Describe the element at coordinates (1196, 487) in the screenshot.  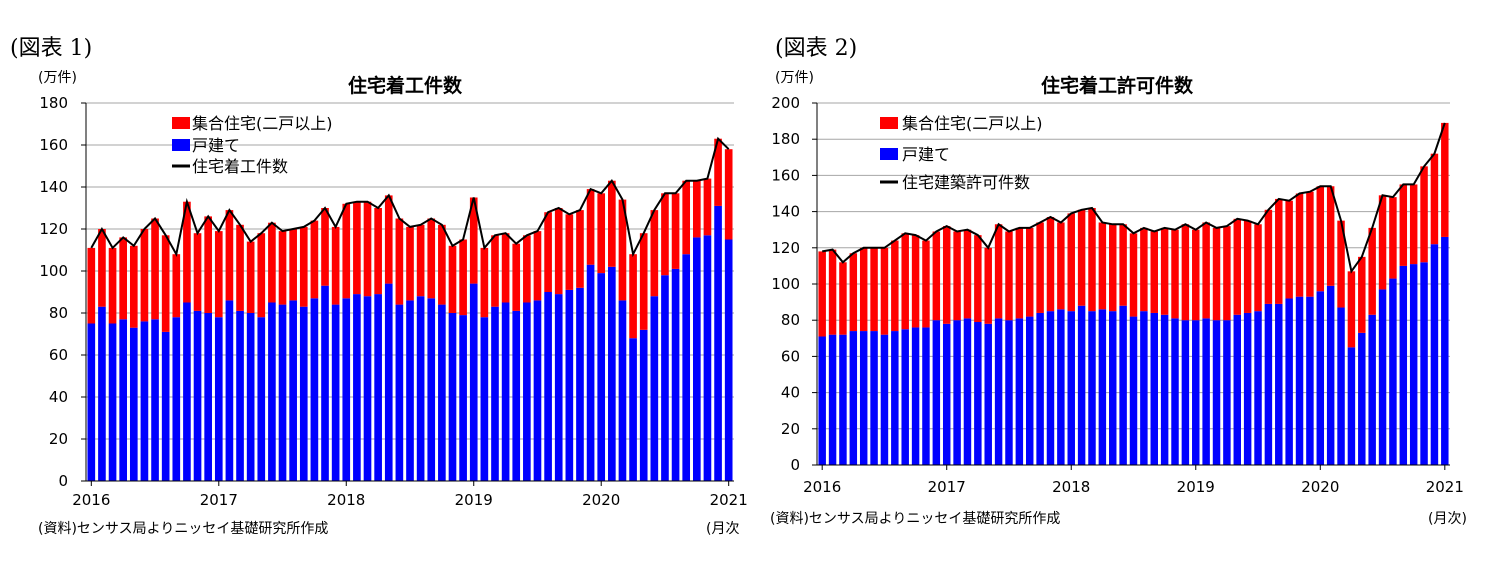
I see `x-tick-label: 2019` at that location.